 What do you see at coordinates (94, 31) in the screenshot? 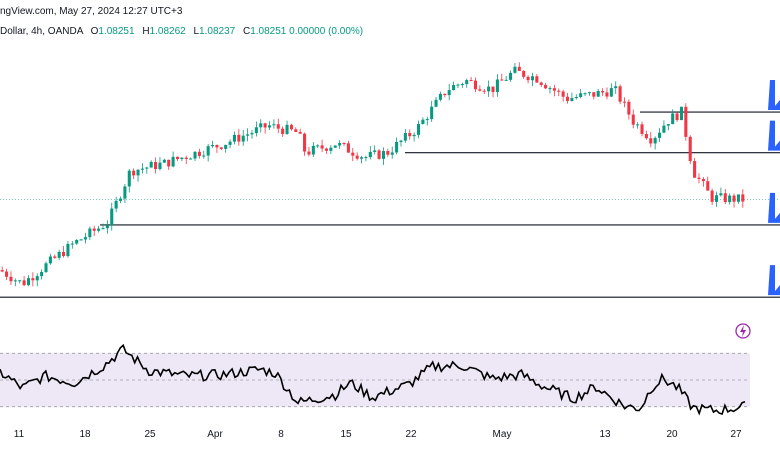
I see `open-label: O` at bounding box center [94, 31].